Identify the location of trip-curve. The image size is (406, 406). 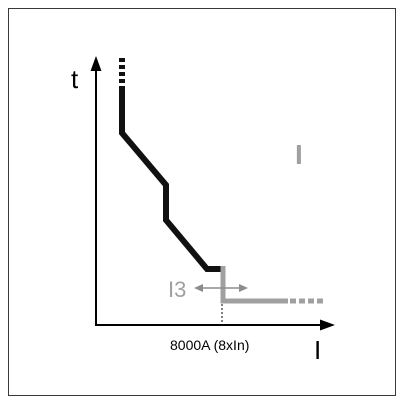
(171, 165).